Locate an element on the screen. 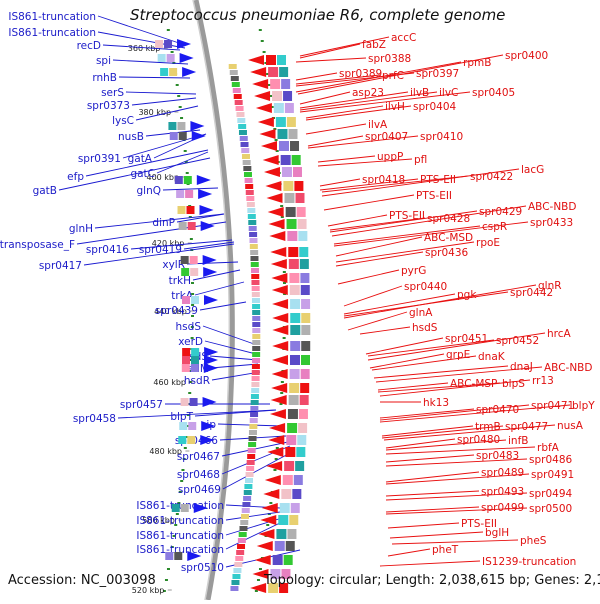 This screenshot has height=604, width=600. forward-gene-label: spr0467 is located at coordinates (198, 457).